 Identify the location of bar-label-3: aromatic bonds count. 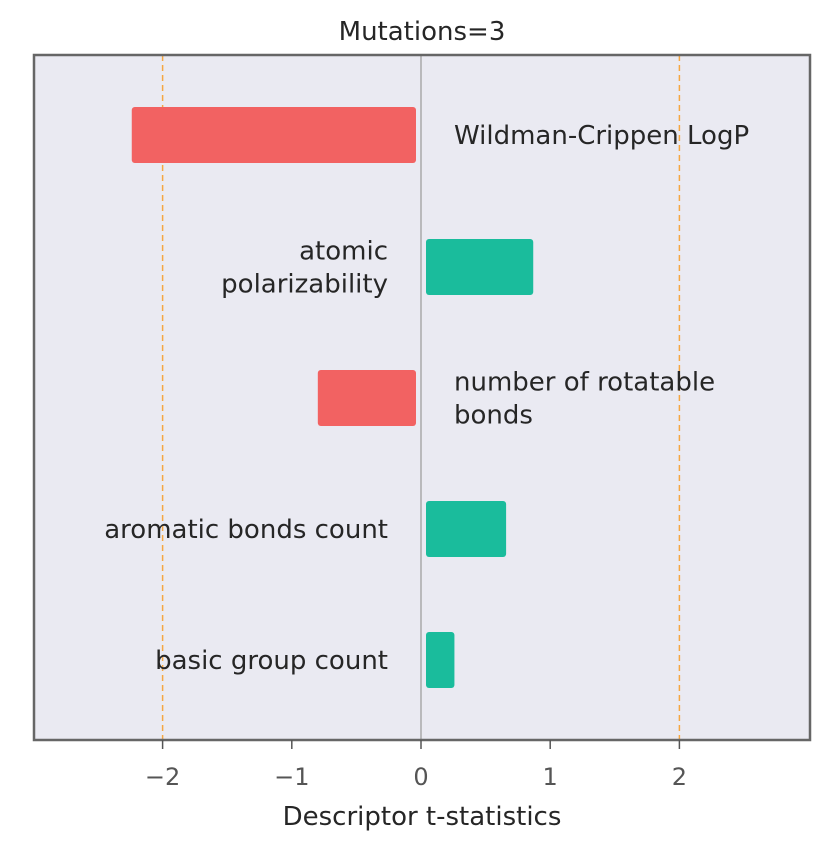
(246, 530).